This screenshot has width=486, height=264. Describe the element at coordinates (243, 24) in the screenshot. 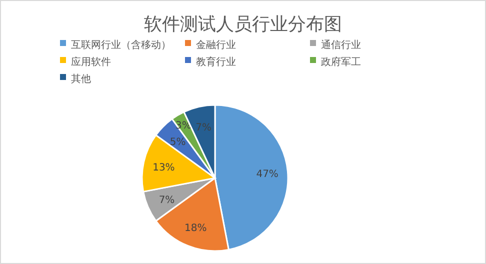

I see `title: 软件测试人员行业分布图` at that location.